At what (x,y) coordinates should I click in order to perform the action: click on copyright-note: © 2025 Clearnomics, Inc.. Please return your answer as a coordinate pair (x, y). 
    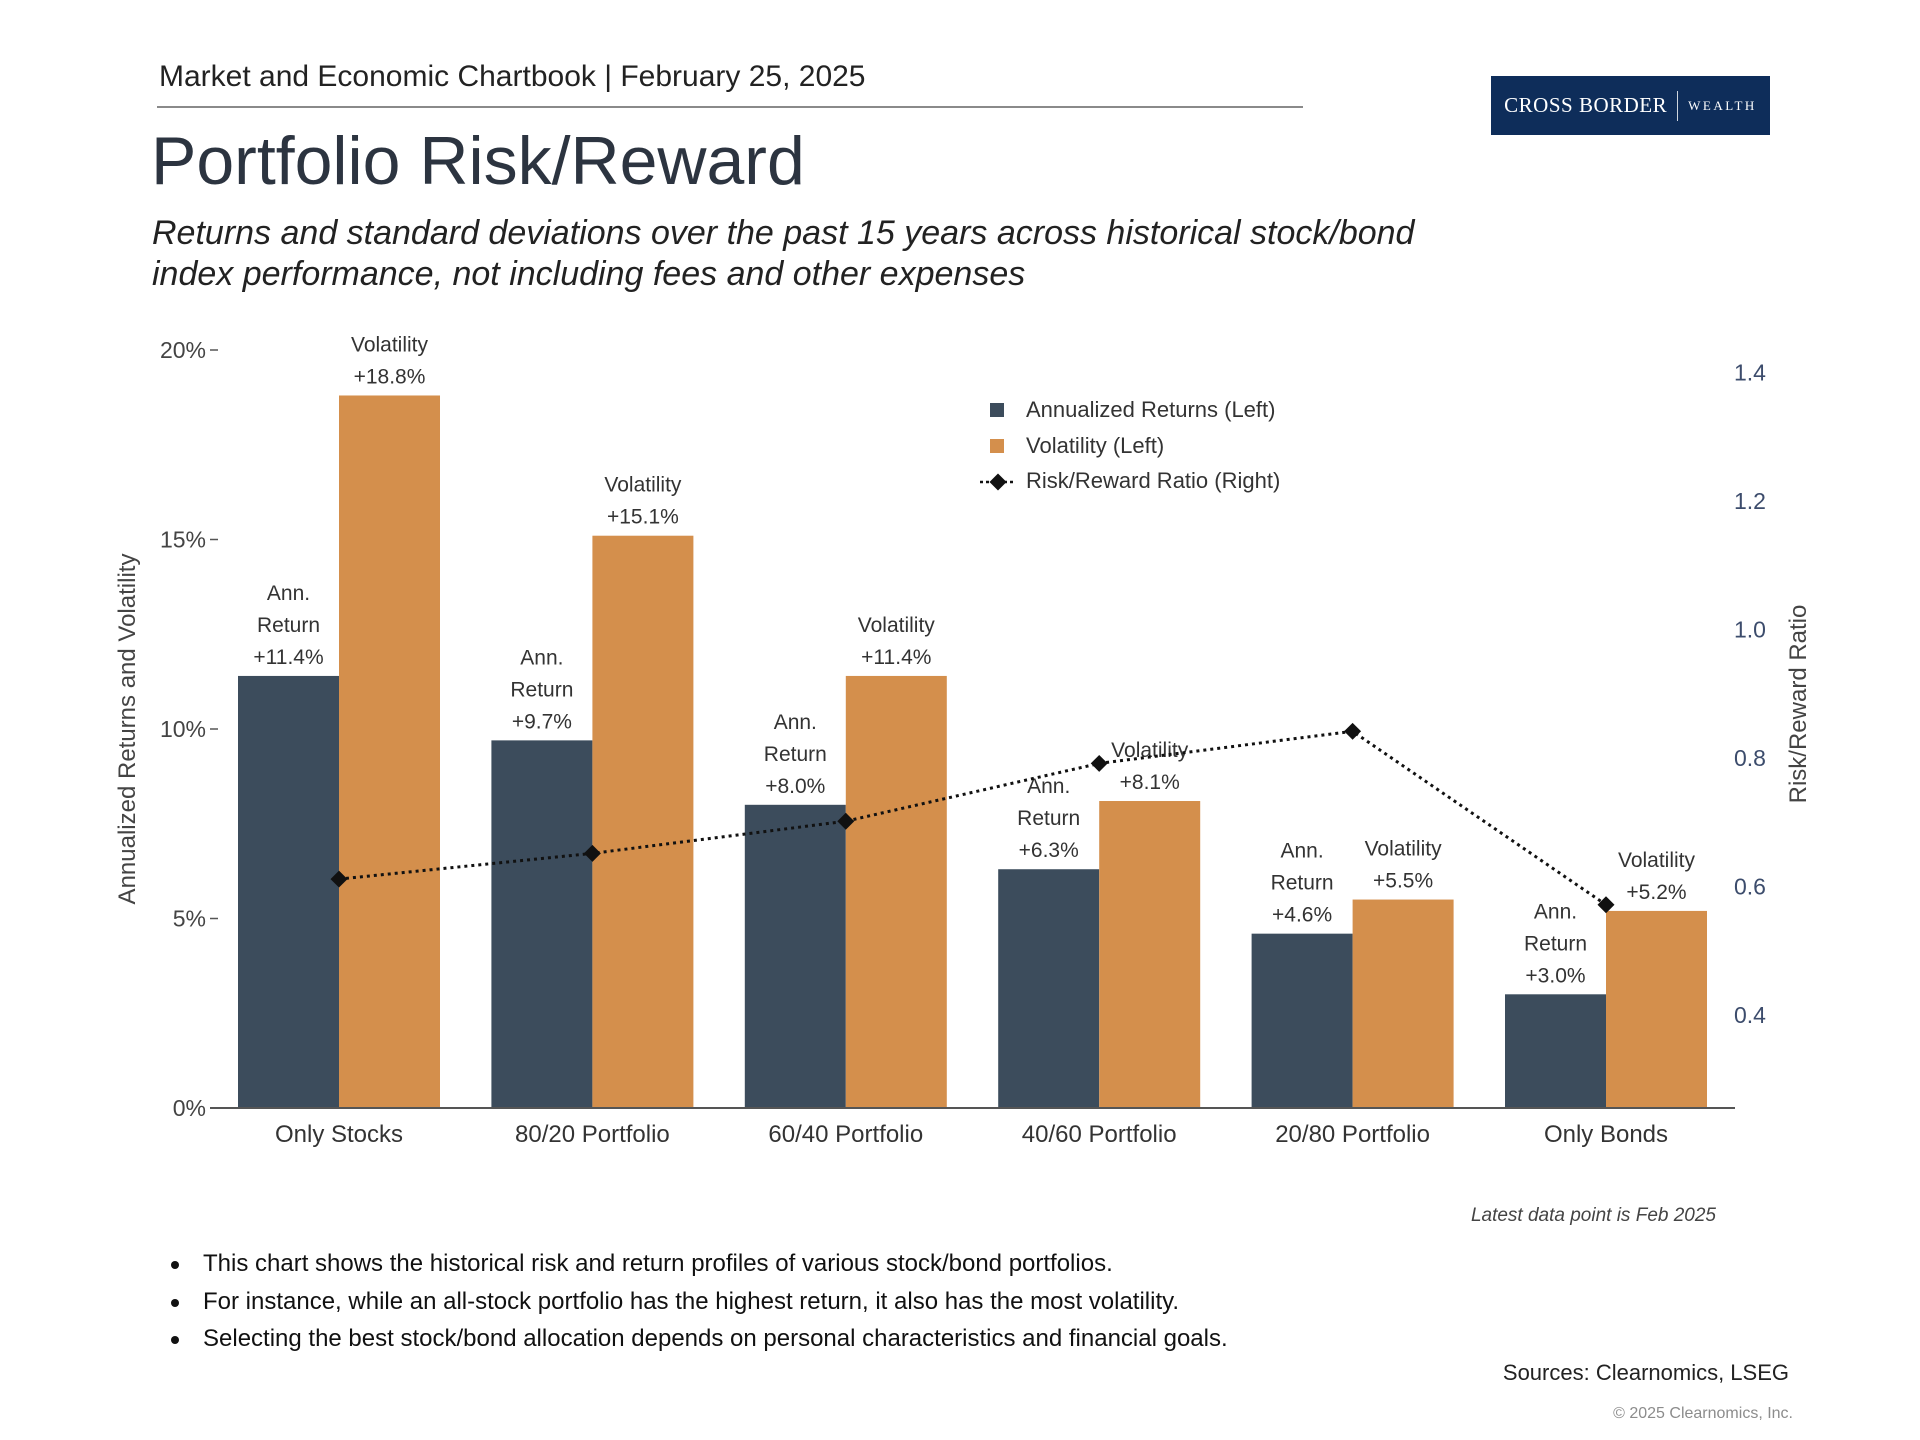
    Looking at the image, I should click on (1703, 1413).